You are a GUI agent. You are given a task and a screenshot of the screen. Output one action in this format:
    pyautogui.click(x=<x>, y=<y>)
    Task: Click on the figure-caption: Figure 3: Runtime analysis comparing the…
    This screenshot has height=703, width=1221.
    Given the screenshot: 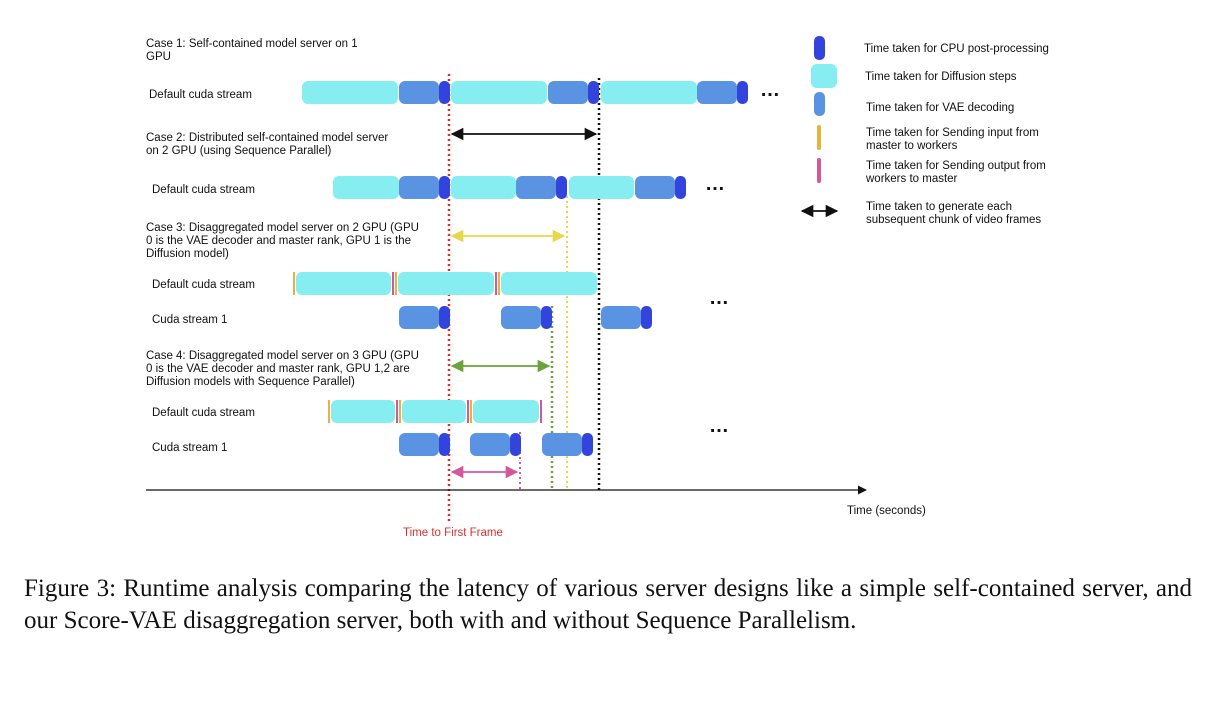 What is the action you would take?
    pyautogui.click(x=608, y=604)
    